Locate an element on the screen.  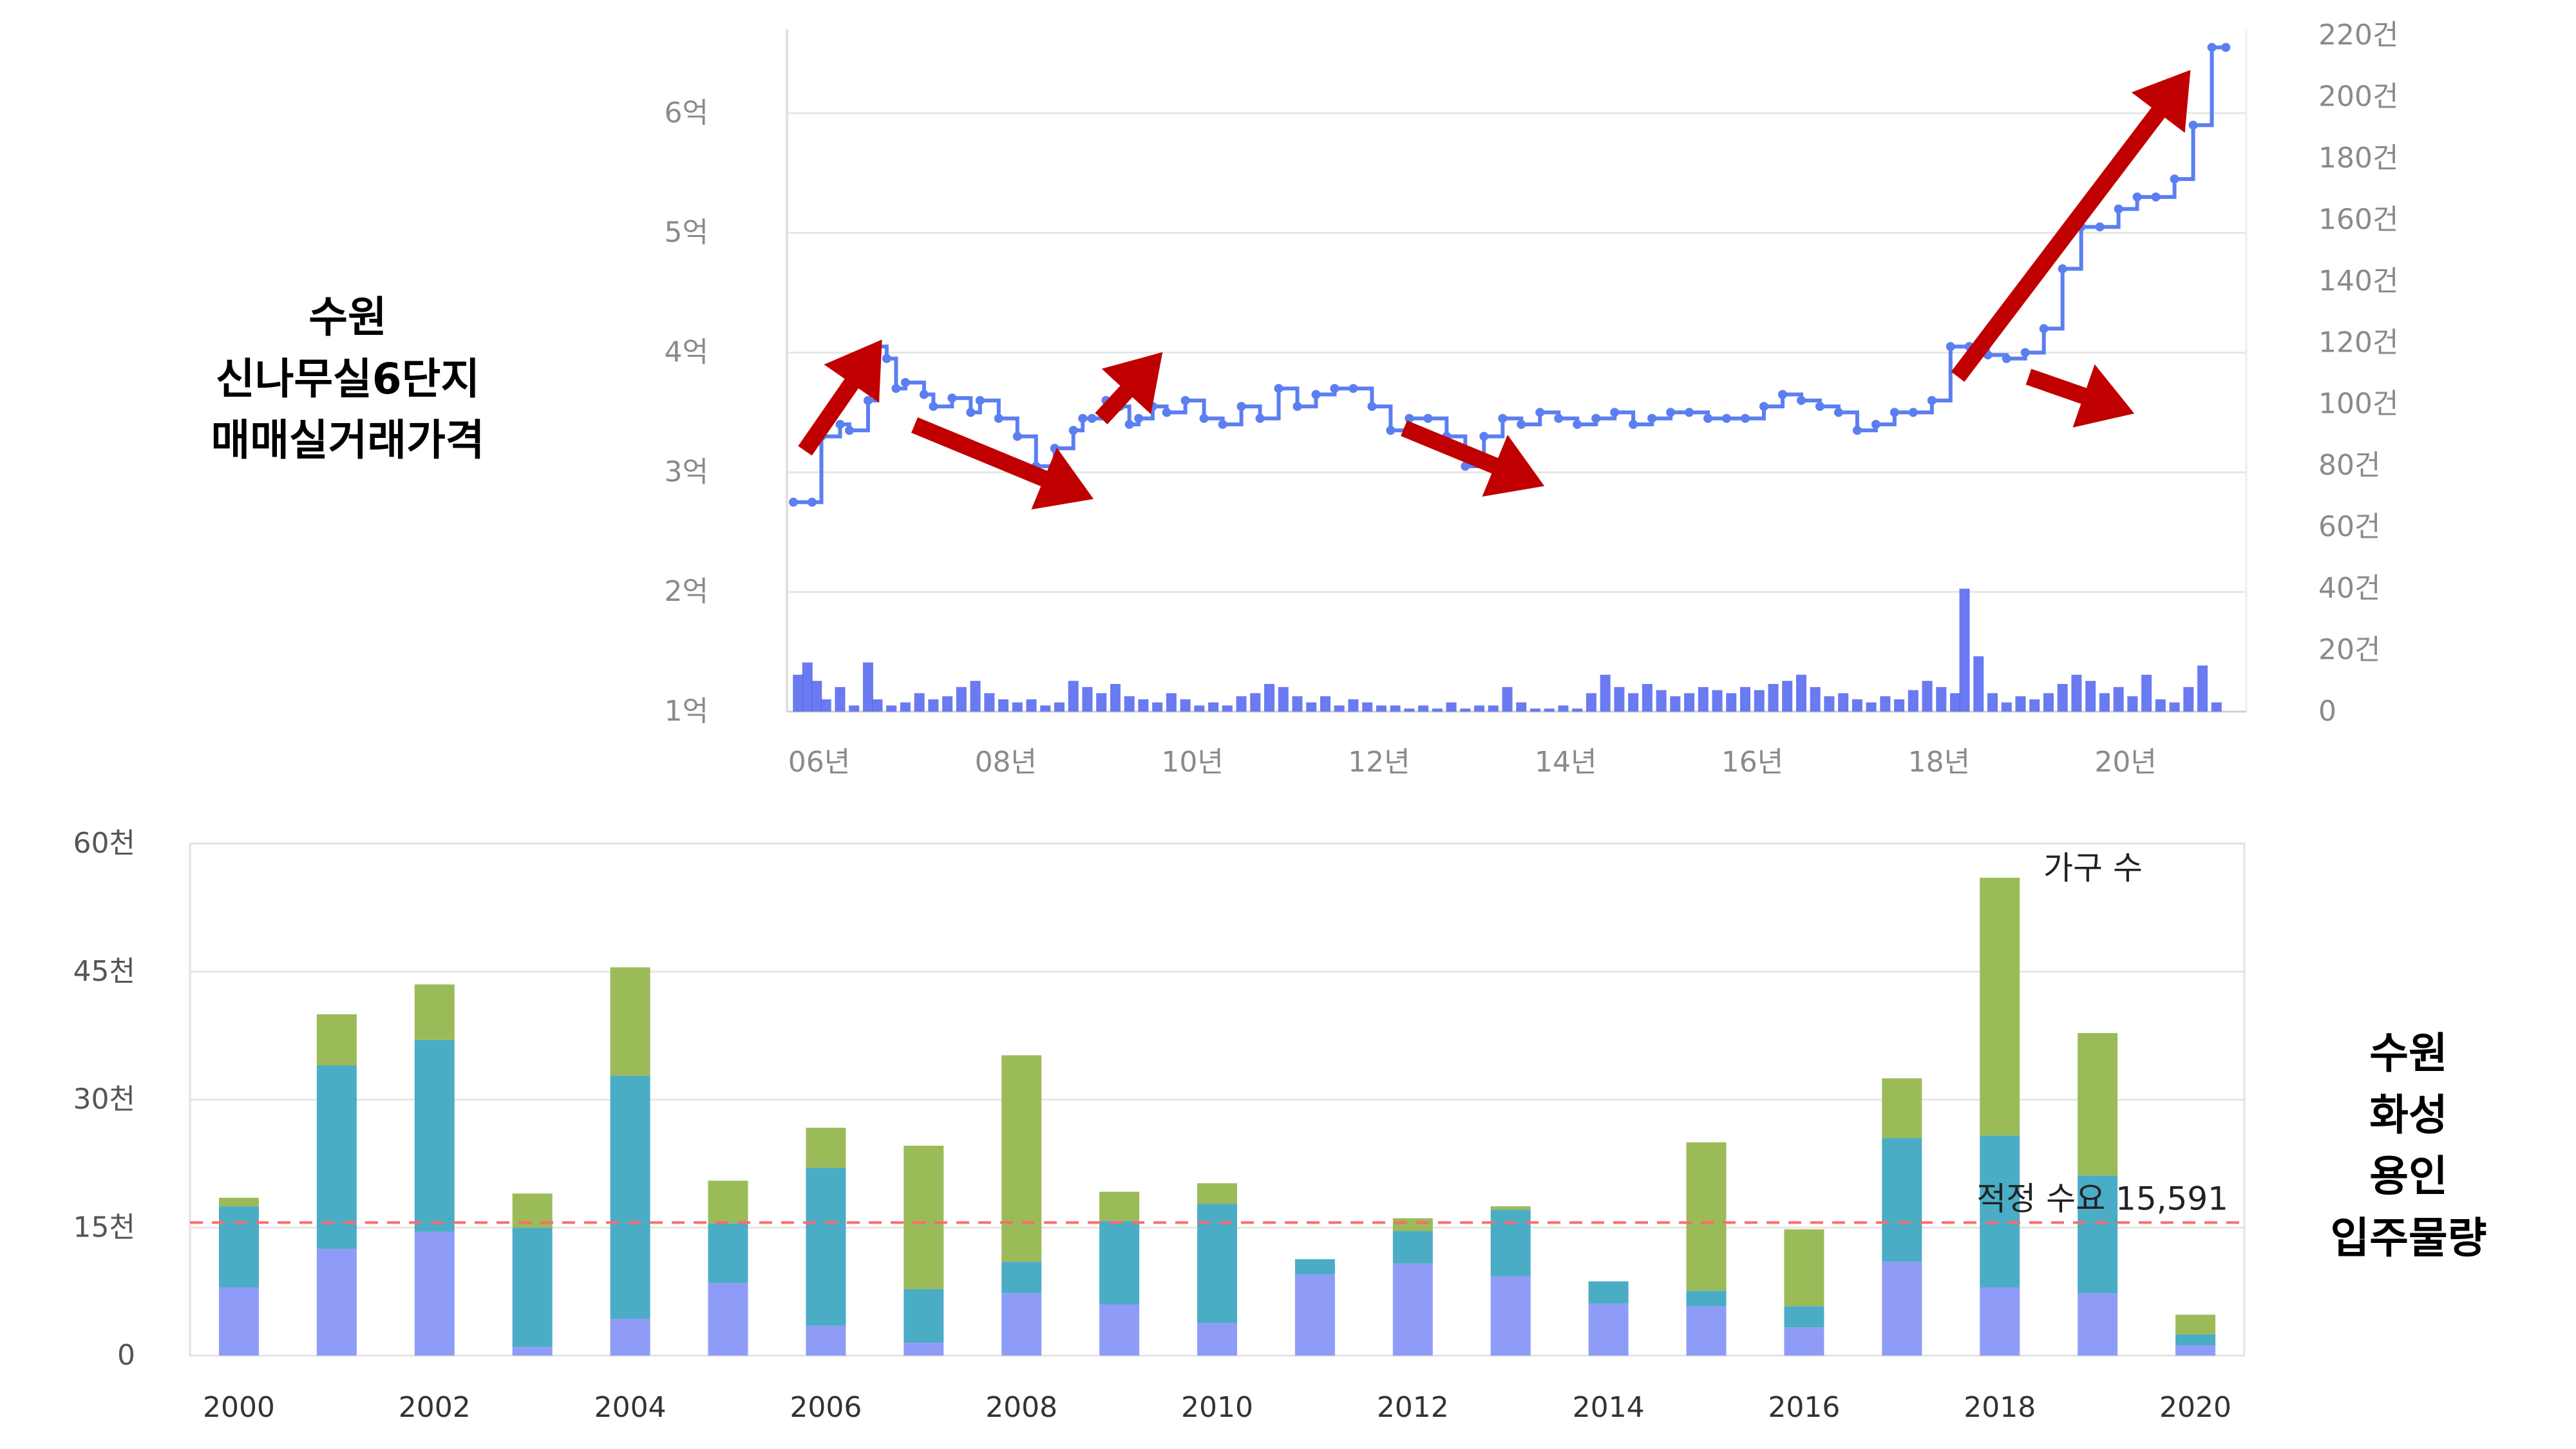
y-tick-label: 30천 is located at coordinates (104, 1099).